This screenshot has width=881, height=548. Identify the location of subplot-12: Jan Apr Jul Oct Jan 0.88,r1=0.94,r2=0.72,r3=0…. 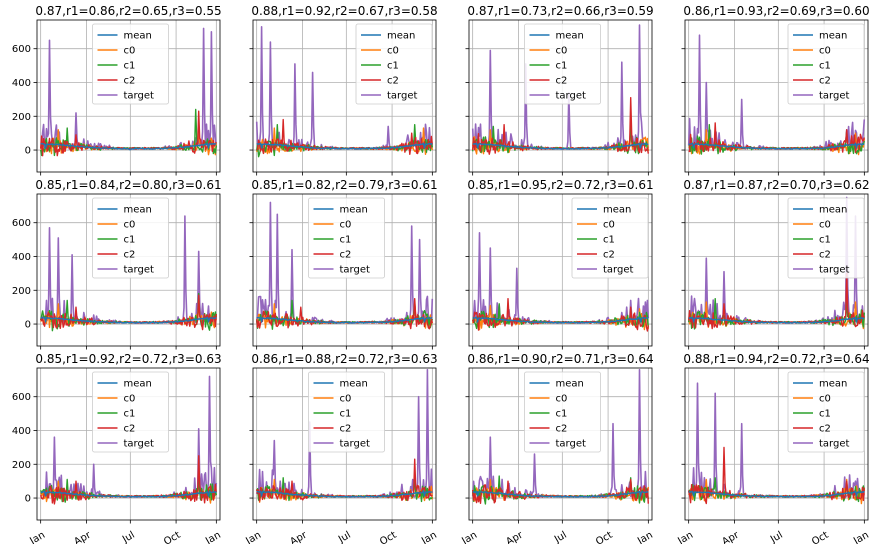
(772, 450).